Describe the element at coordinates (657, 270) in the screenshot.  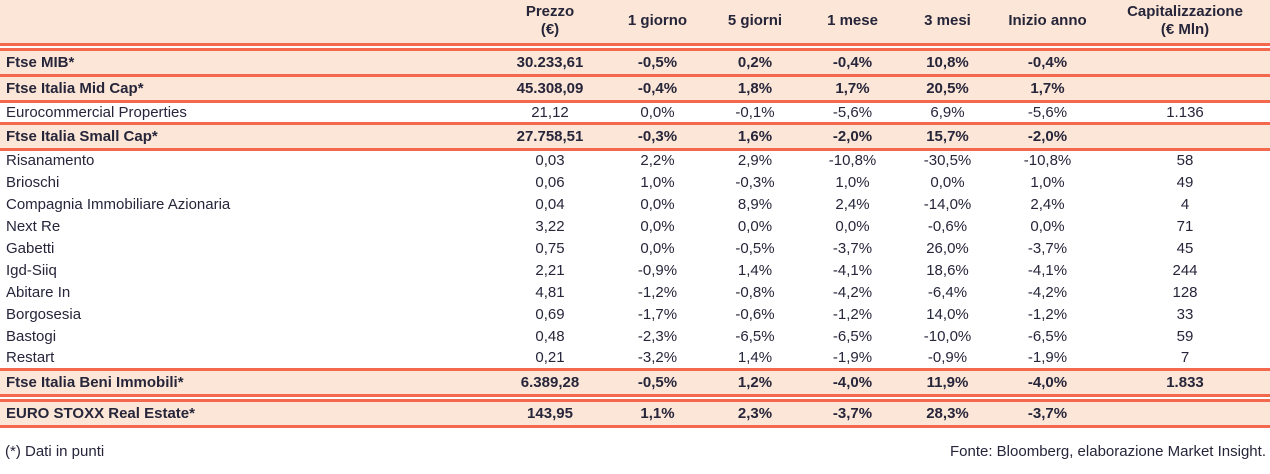
I see `value-cell: -0,9%` at that location.